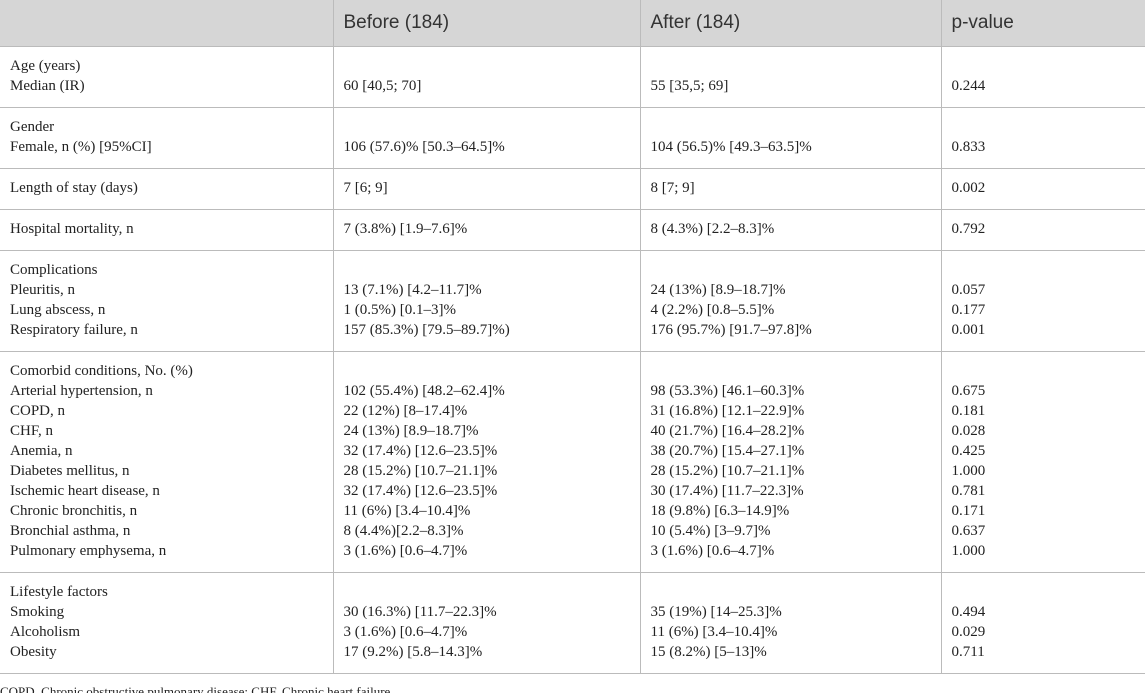 The height and width of the screenshot is (693, 1145). I want to click on cell-value: 0.637, so click(968, 530).